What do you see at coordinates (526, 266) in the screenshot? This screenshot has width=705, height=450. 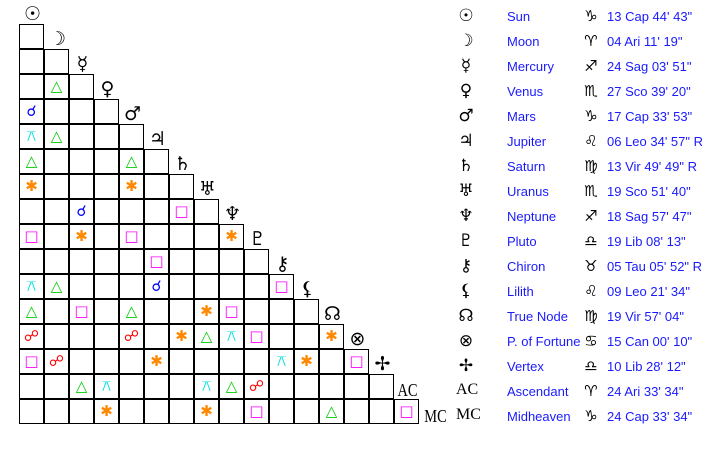 I see `body-name: Chiron` at bounding box center [526, 266].